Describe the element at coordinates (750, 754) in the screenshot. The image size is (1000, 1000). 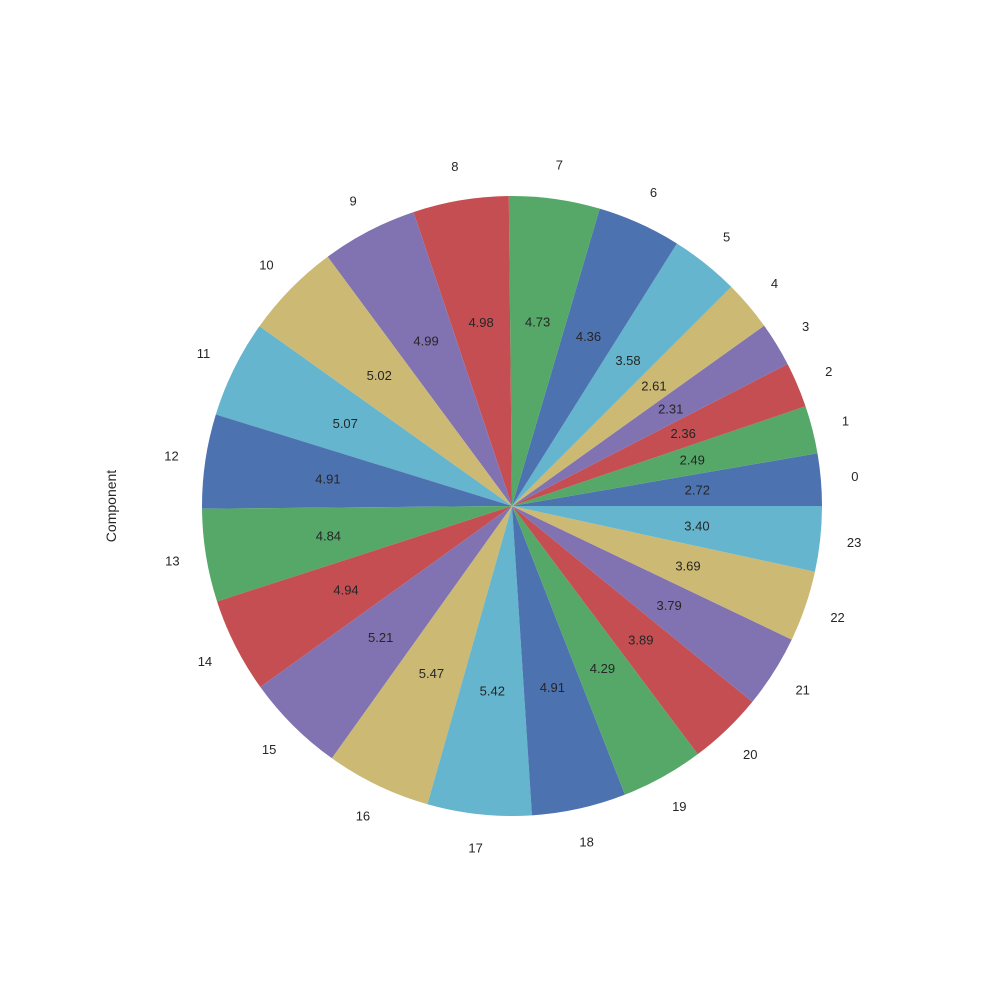
I see `category-label-20: 20` at that location.